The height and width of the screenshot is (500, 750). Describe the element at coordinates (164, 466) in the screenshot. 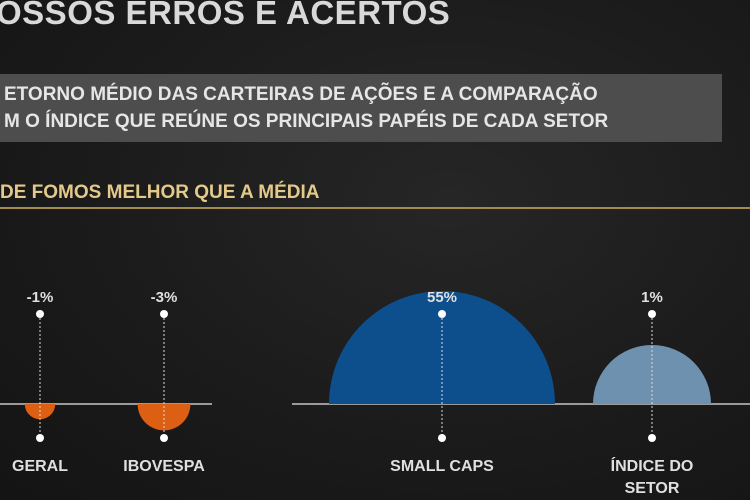

I see `category-label-ibovespa: IBOVESPA` at that location.